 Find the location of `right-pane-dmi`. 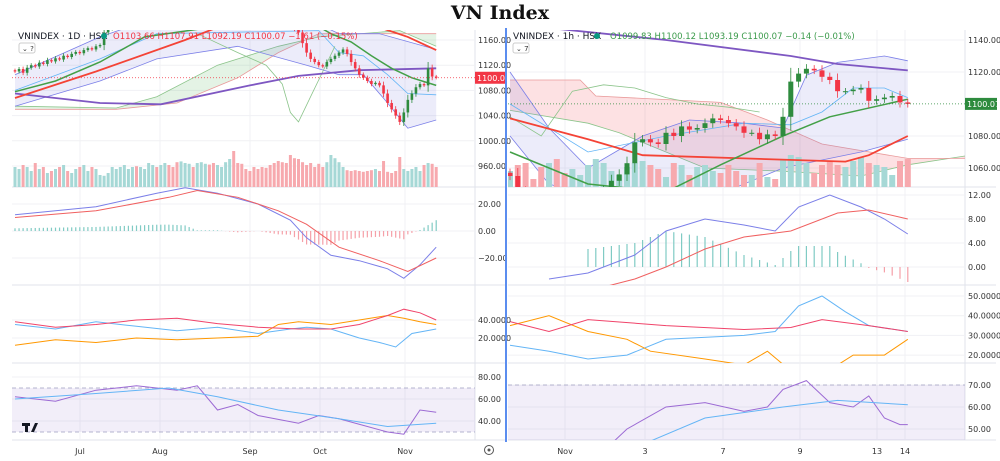

right-pane-dmi is located at coordinates (709, 335).